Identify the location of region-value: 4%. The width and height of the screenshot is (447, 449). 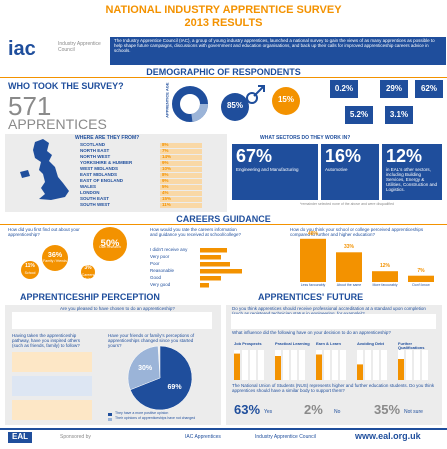
(181, 193).